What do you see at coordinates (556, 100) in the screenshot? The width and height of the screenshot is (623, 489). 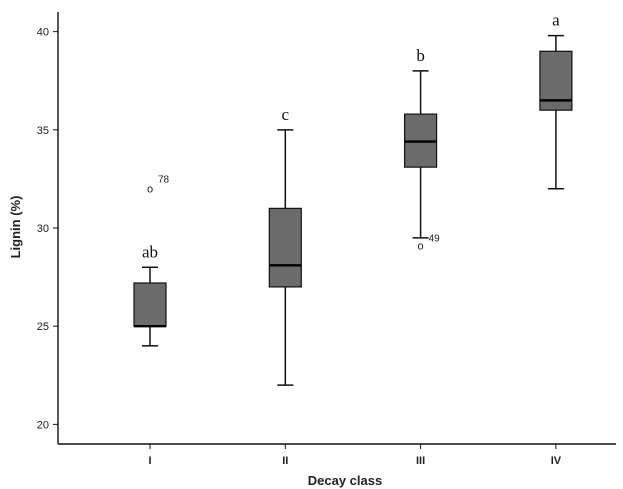 I see `box-group: a` at bounding box center [556, 100].